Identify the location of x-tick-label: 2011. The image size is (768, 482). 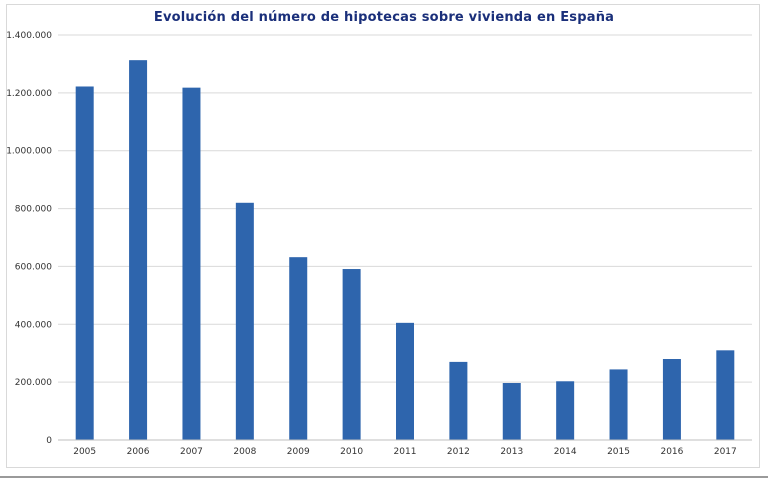
(405, 452).